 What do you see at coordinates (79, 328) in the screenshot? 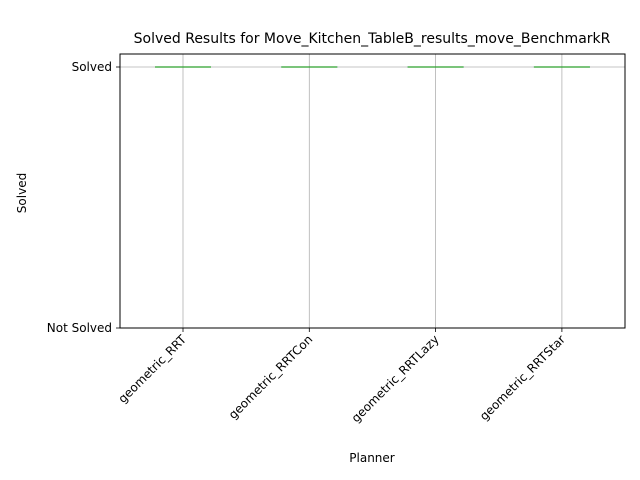
I see `y-tick-label: Not Solved` at bounding box center [79, 328].